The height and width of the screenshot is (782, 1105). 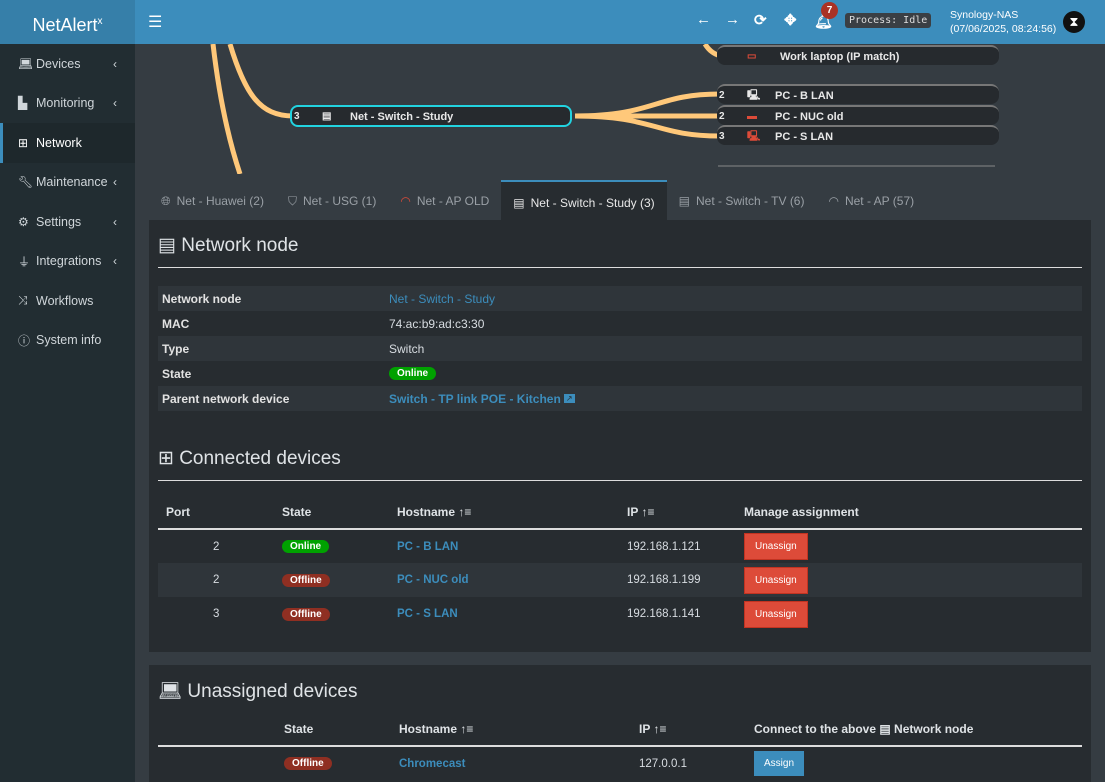 I want to click on section-title: Unassigned devices, so click(x=272, y=691).